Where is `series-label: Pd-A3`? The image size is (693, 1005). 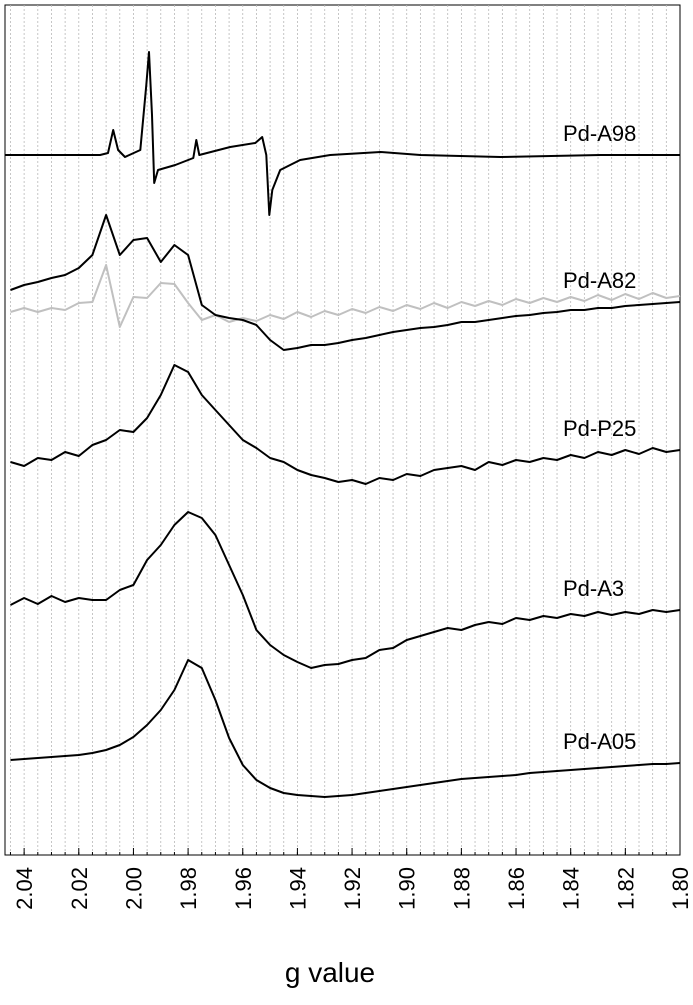
series-label: Pd-A3 is located at coordinates (593, 588).